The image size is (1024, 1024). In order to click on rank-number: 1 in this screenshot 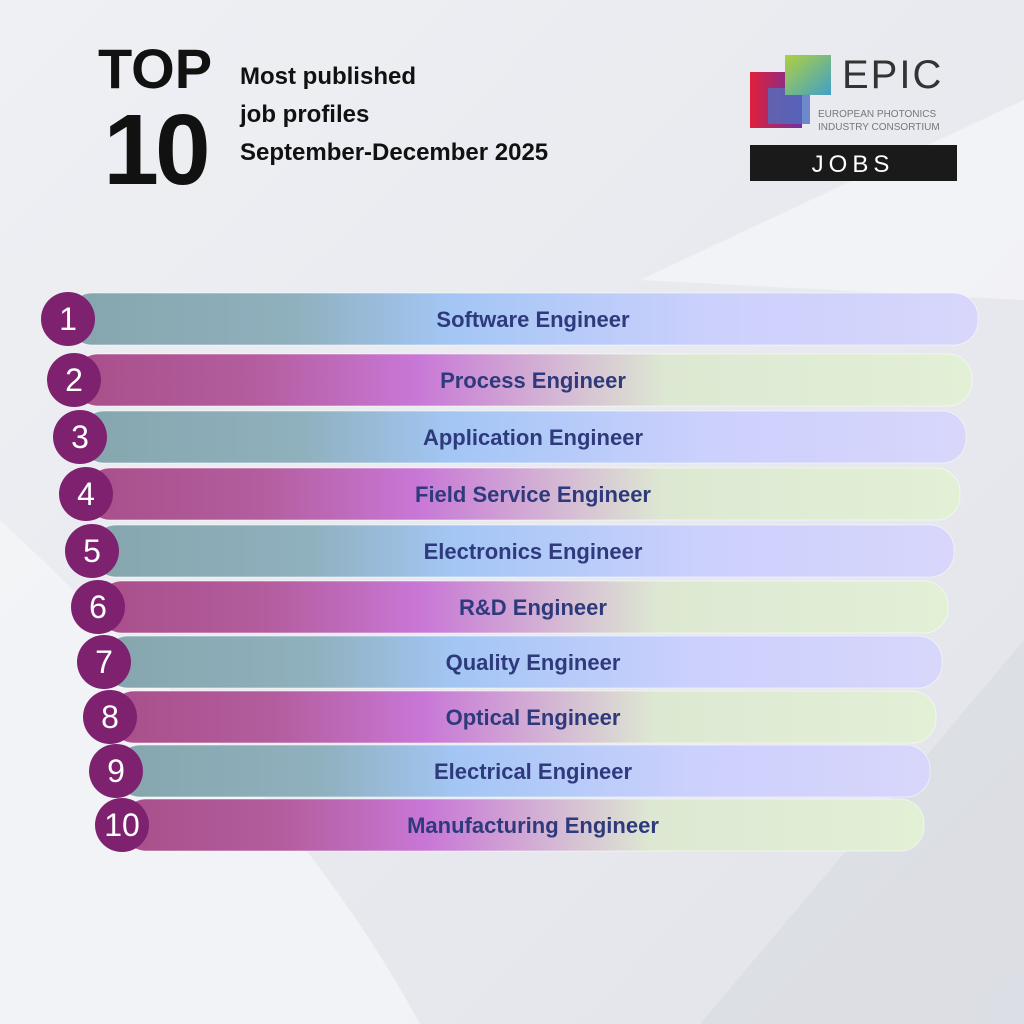, I will do `click(68, 319)`.